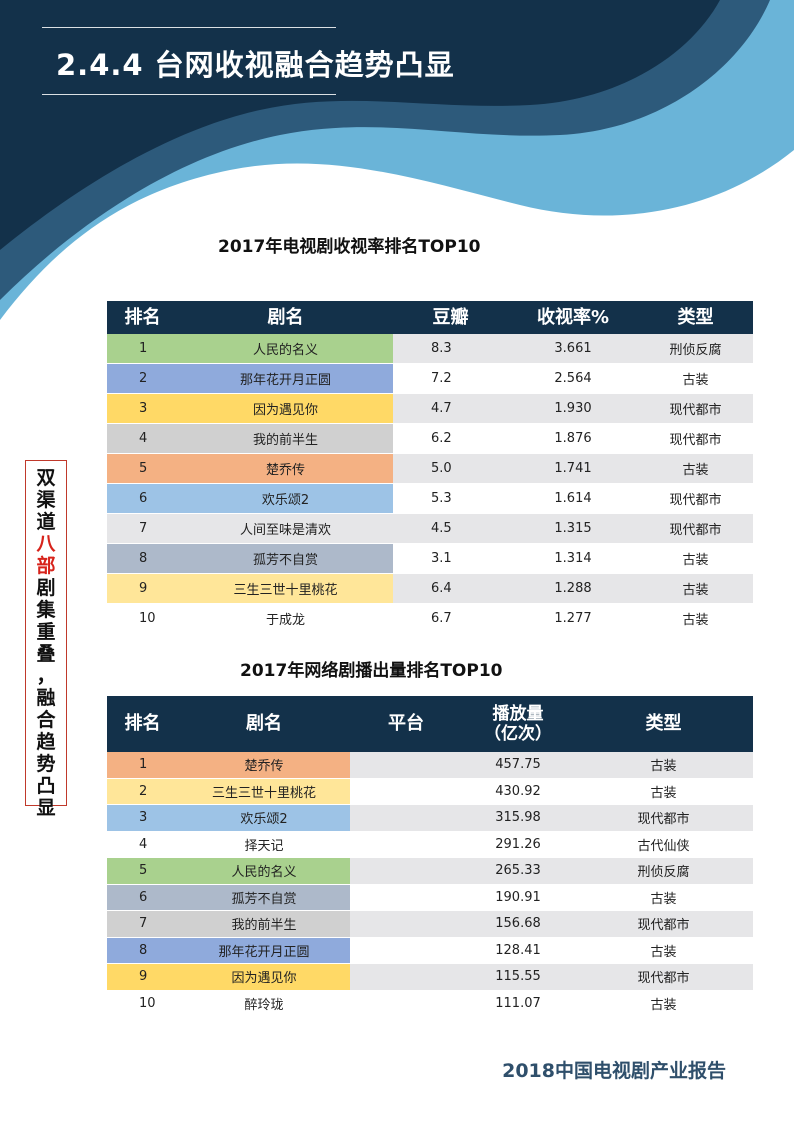  What do you see at coordinates (189, 27) in the screenshot?
I see `title-rule-top` at bounding box center [189, 27].